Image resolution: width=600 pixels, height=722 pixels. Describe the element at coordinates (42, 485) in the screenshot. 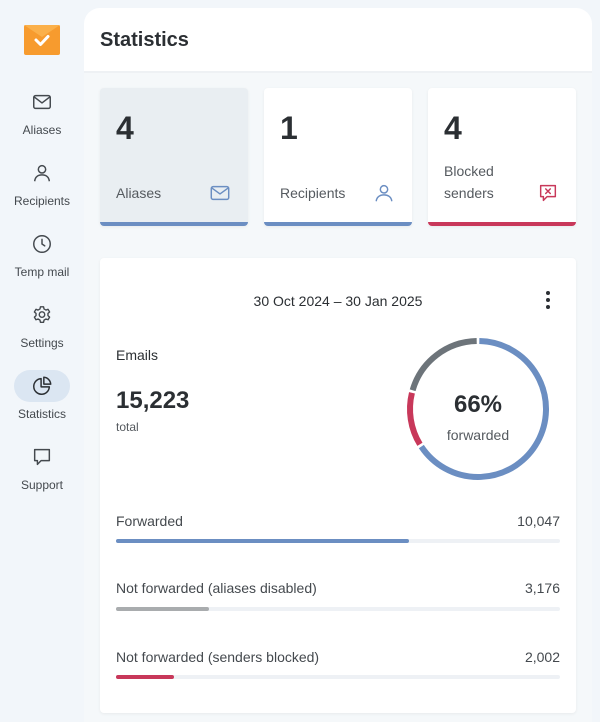

I see `sidebar-item-label: Support` at that location.